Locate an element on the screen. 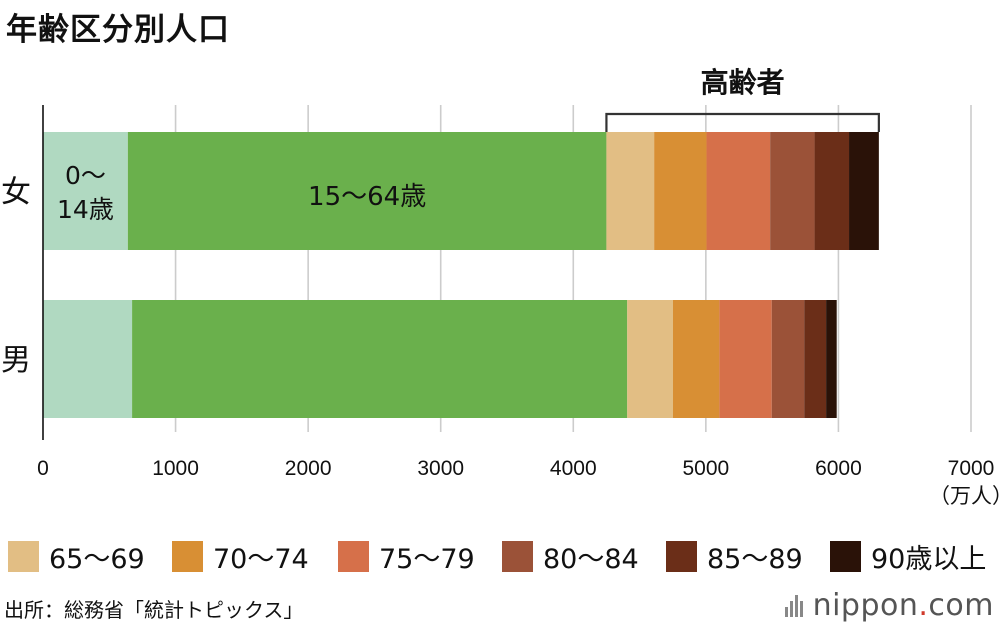 This screenshot has height=630, width=1000. annotation-15-64: 15～64歳 is located at coordinates (367, 197).